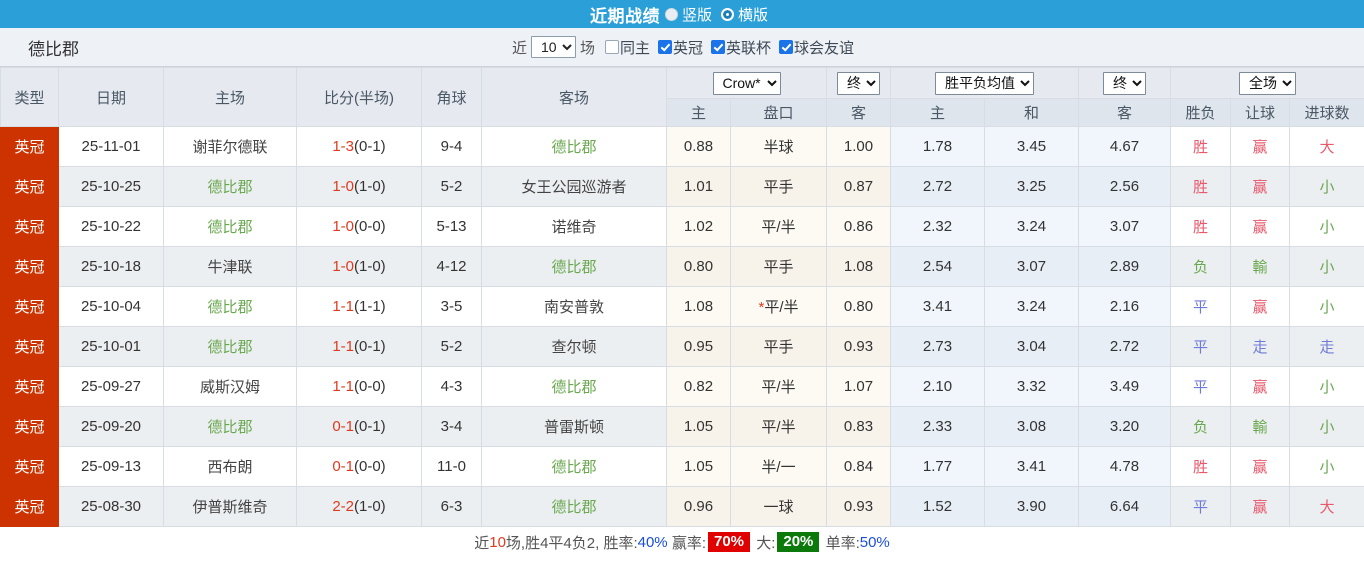 The image size is (1364, 572). What do you see at coordinates (451, 386) in the screenshot?
I see `cell-corner: 4-3` at bounding box center [451, 386].